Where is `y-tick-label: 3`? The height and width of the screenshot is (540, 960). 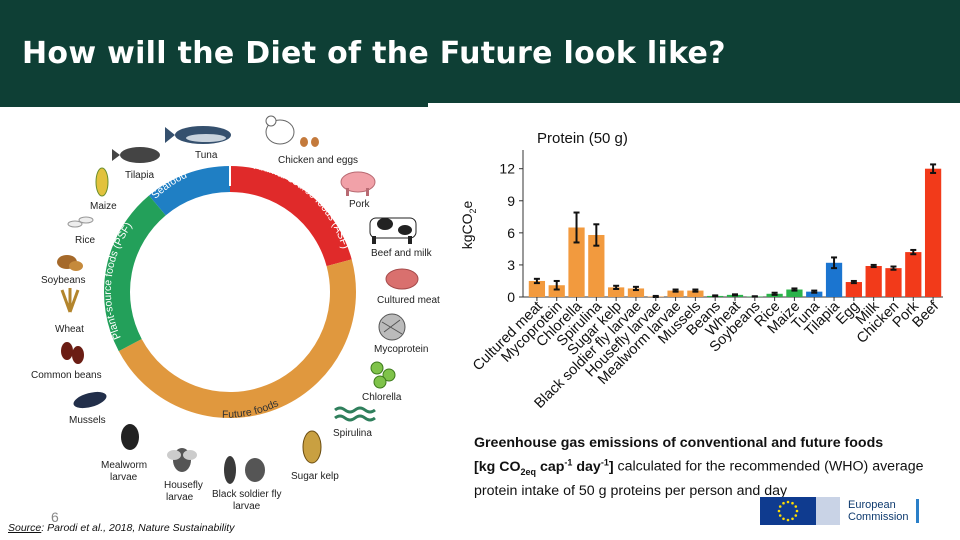 y-tick-label: 3 is located at coordinates (511, 265).